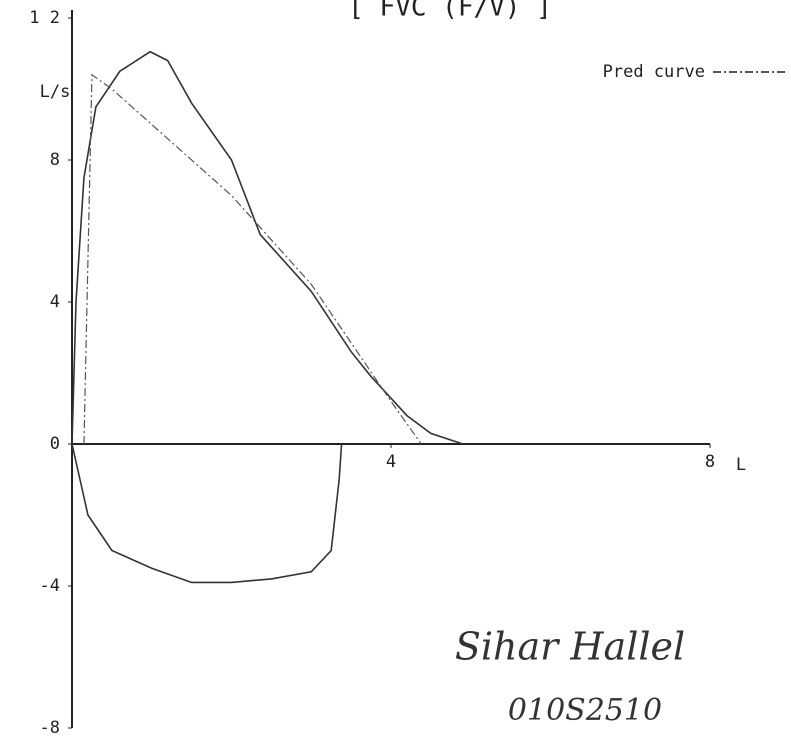 This screenshot has height=738, width=791. Describe the element at coordinates (50, 728) in the screenshot. I see `y-tick-label: -8` at that location.